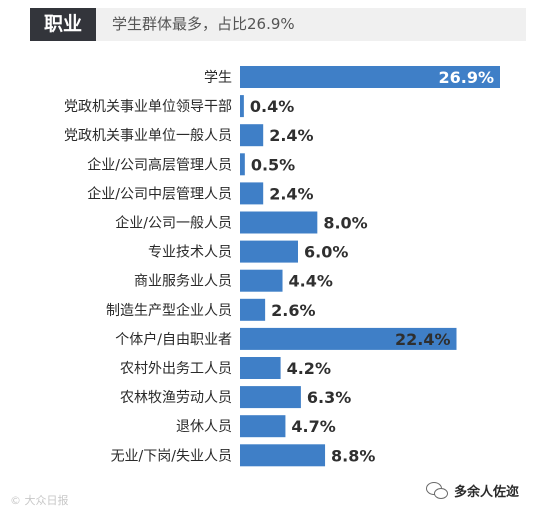  Describe the element at coordinates (173, 223) in the screenshot. I see `category-label: 企业/公司一般人员` at that location.